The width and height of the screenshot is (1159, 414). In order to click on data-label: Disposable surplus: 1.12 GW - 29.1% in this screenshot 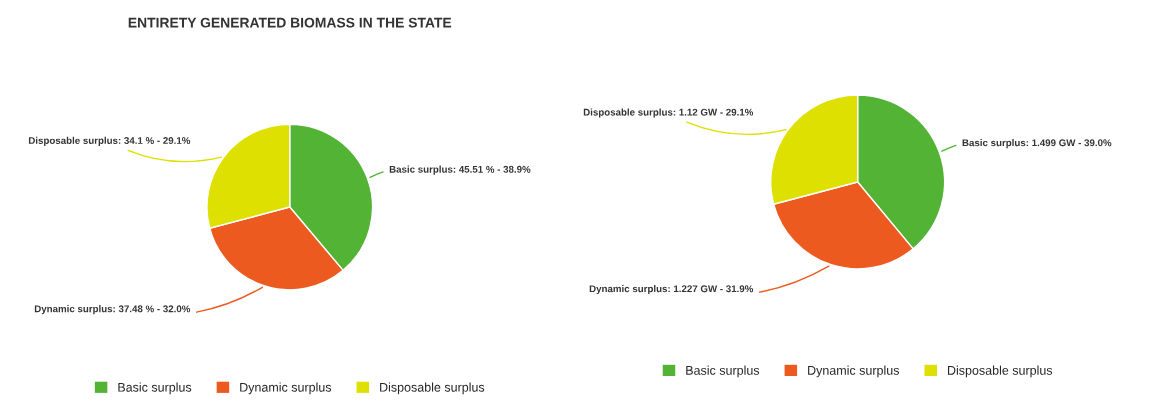, I will do `click(668, 113)`.